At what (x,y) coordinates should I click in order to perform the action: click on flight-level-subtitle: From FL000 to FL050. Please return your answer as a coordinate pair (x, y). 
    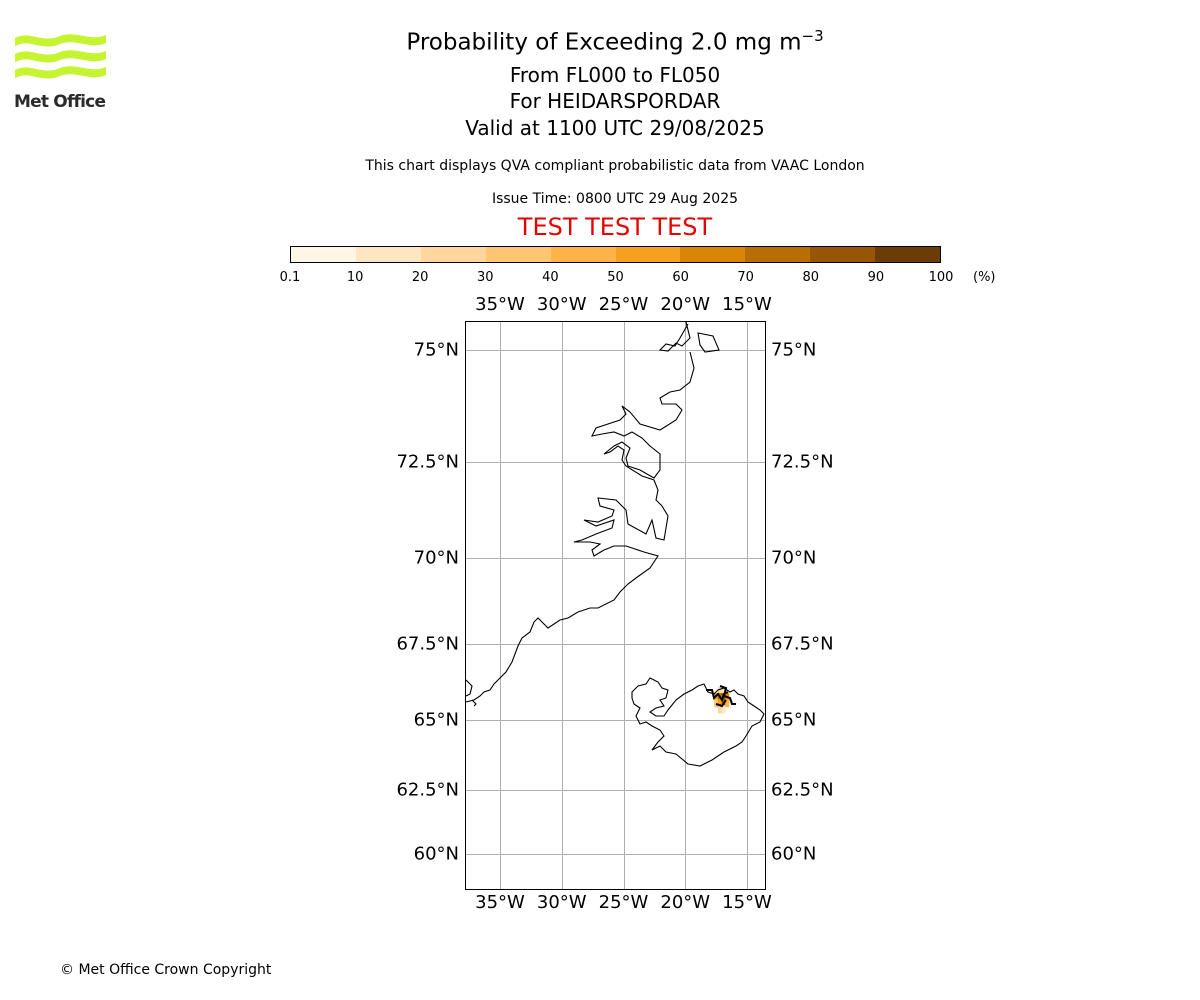
    Looking at the image, I should click on (615, 75).